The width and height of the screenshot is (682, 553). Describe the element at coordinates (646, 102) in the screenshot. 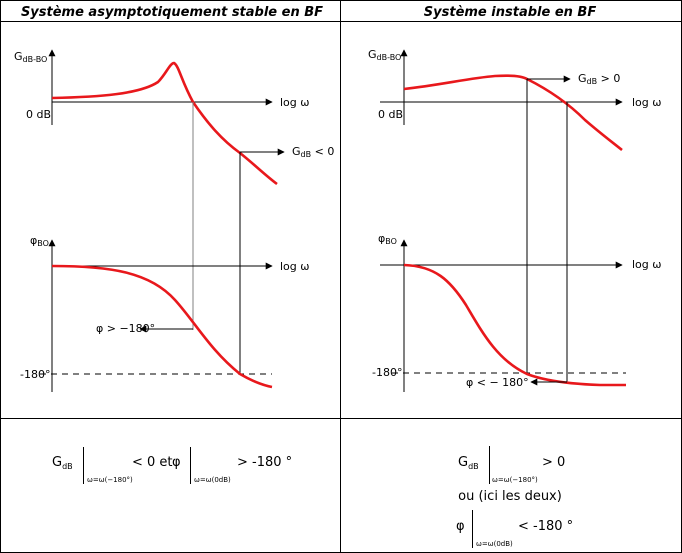

I see `right-gain-x-label: log ω` at that location.